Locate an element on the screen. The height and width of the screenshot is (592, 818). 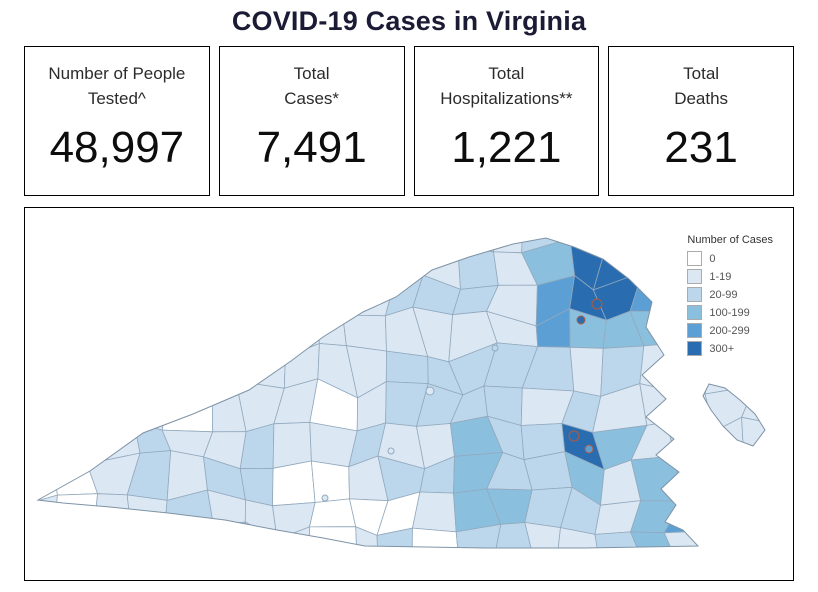
legend-label-3: 100-199 is located at coordinates (729, 312).